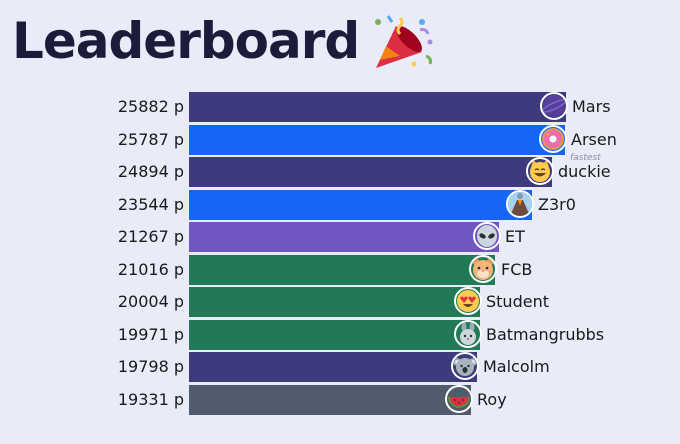 This screenshot has height=444, width=680. Describe the element at coordinates (557, 204) in the screenshot. I see `player-name: Z3r0` at that location.